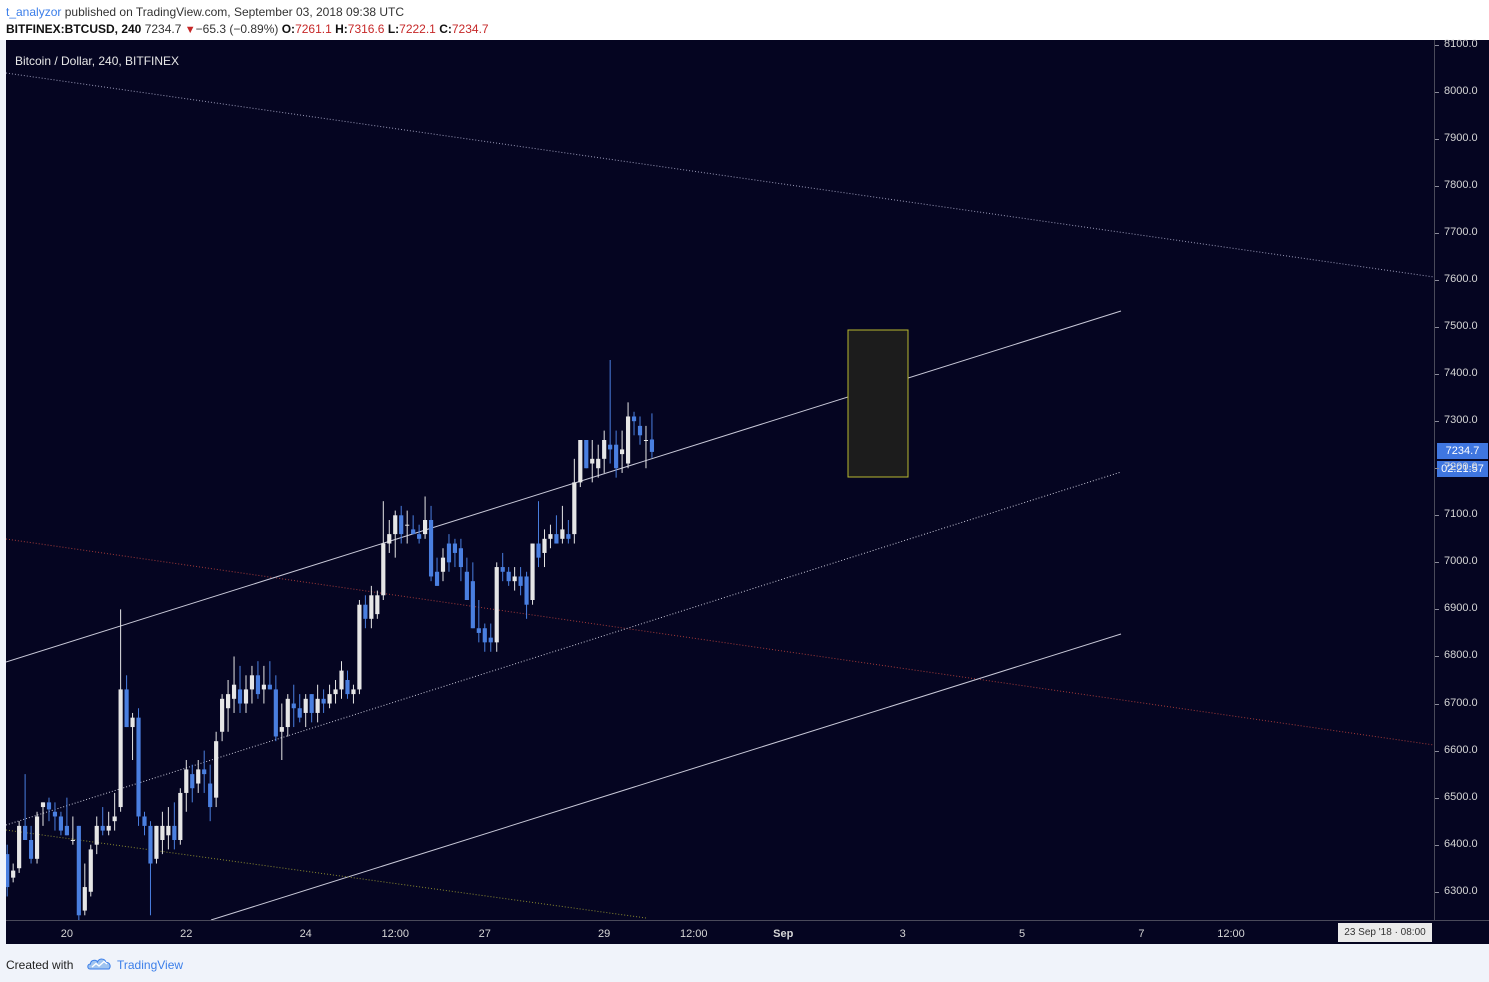  I want to click on highlight-rectangle, so click(878, 403).